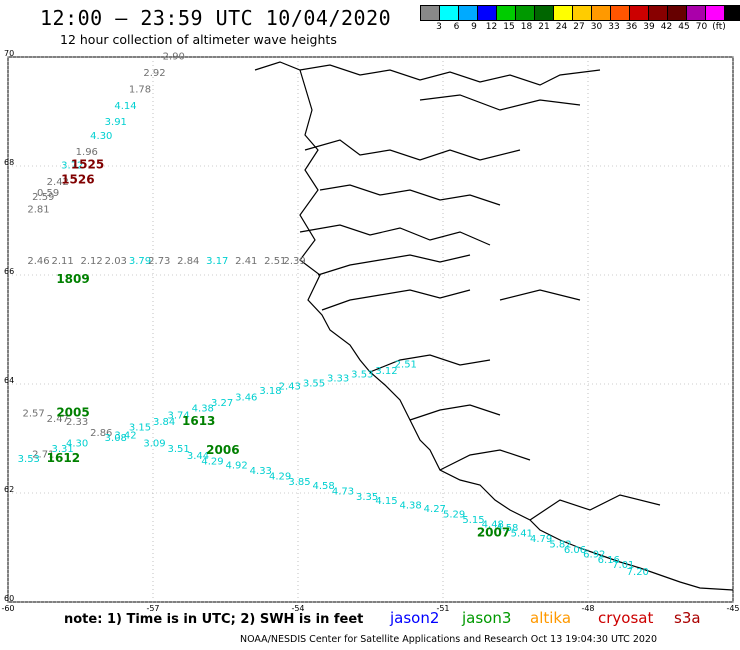  I want to click on wave-height-value: 6.06, so click(575, 550).